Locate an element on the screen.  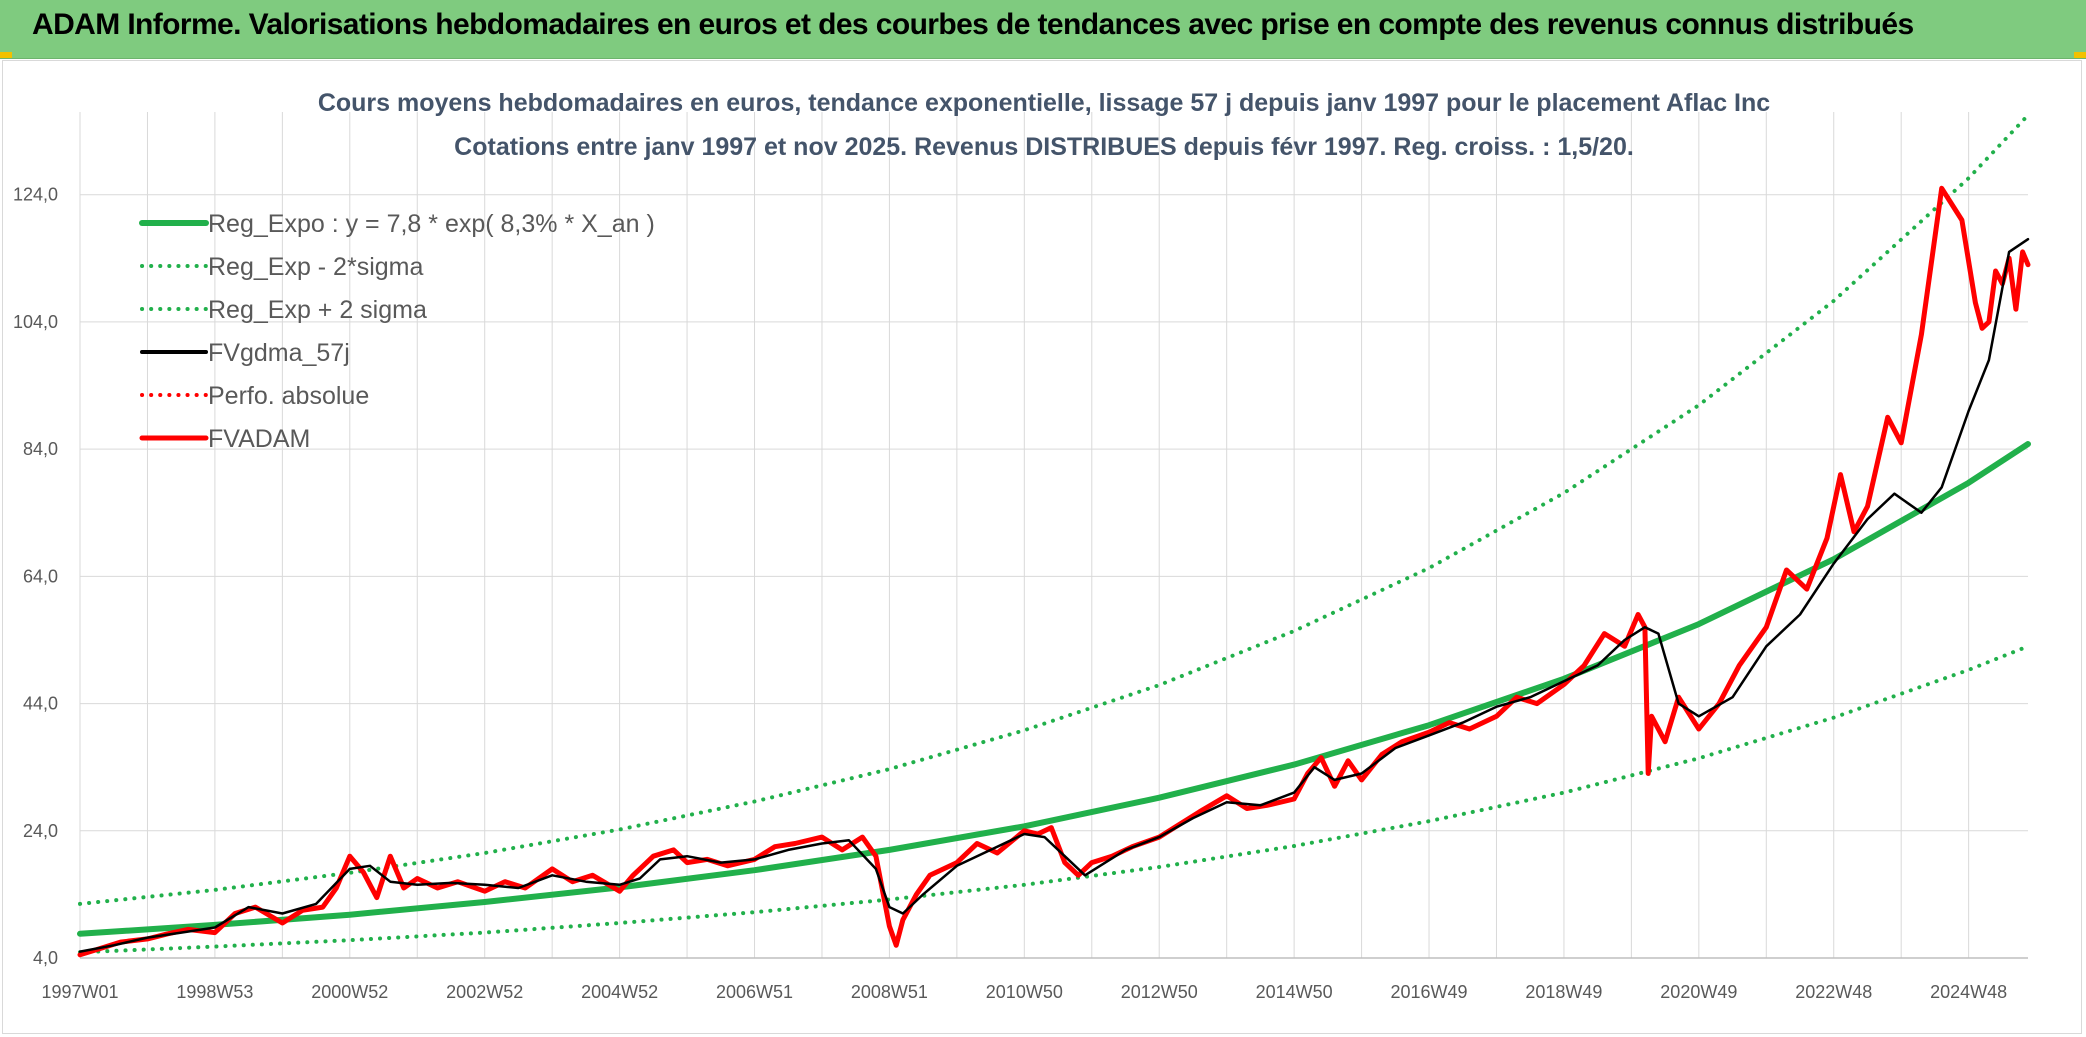
y-tick-label: 4,0 is located at coordinates (45, 958).